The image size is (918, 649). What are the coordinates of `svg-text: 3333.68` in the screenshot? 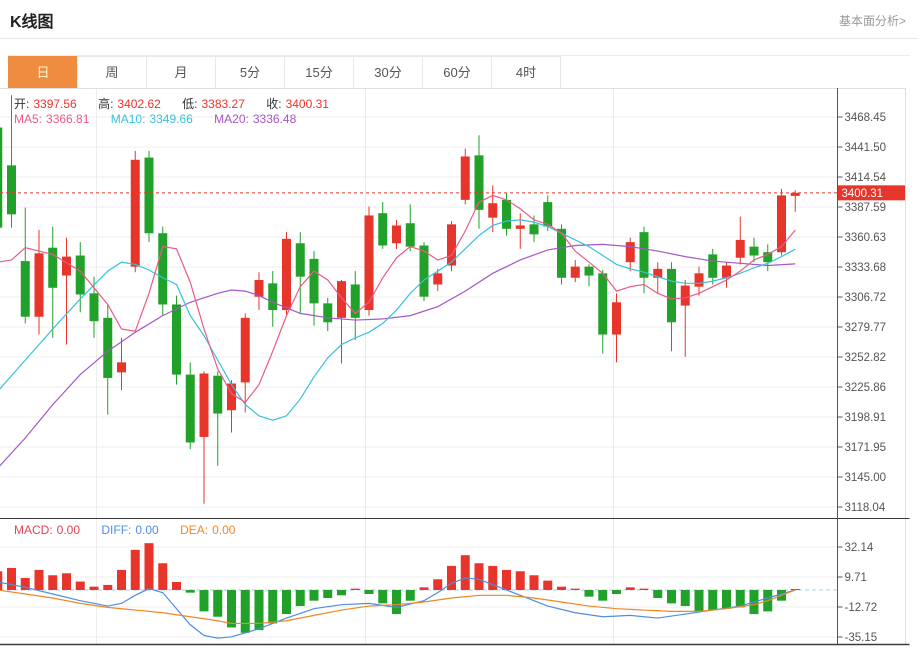 It's located at (866, 268).